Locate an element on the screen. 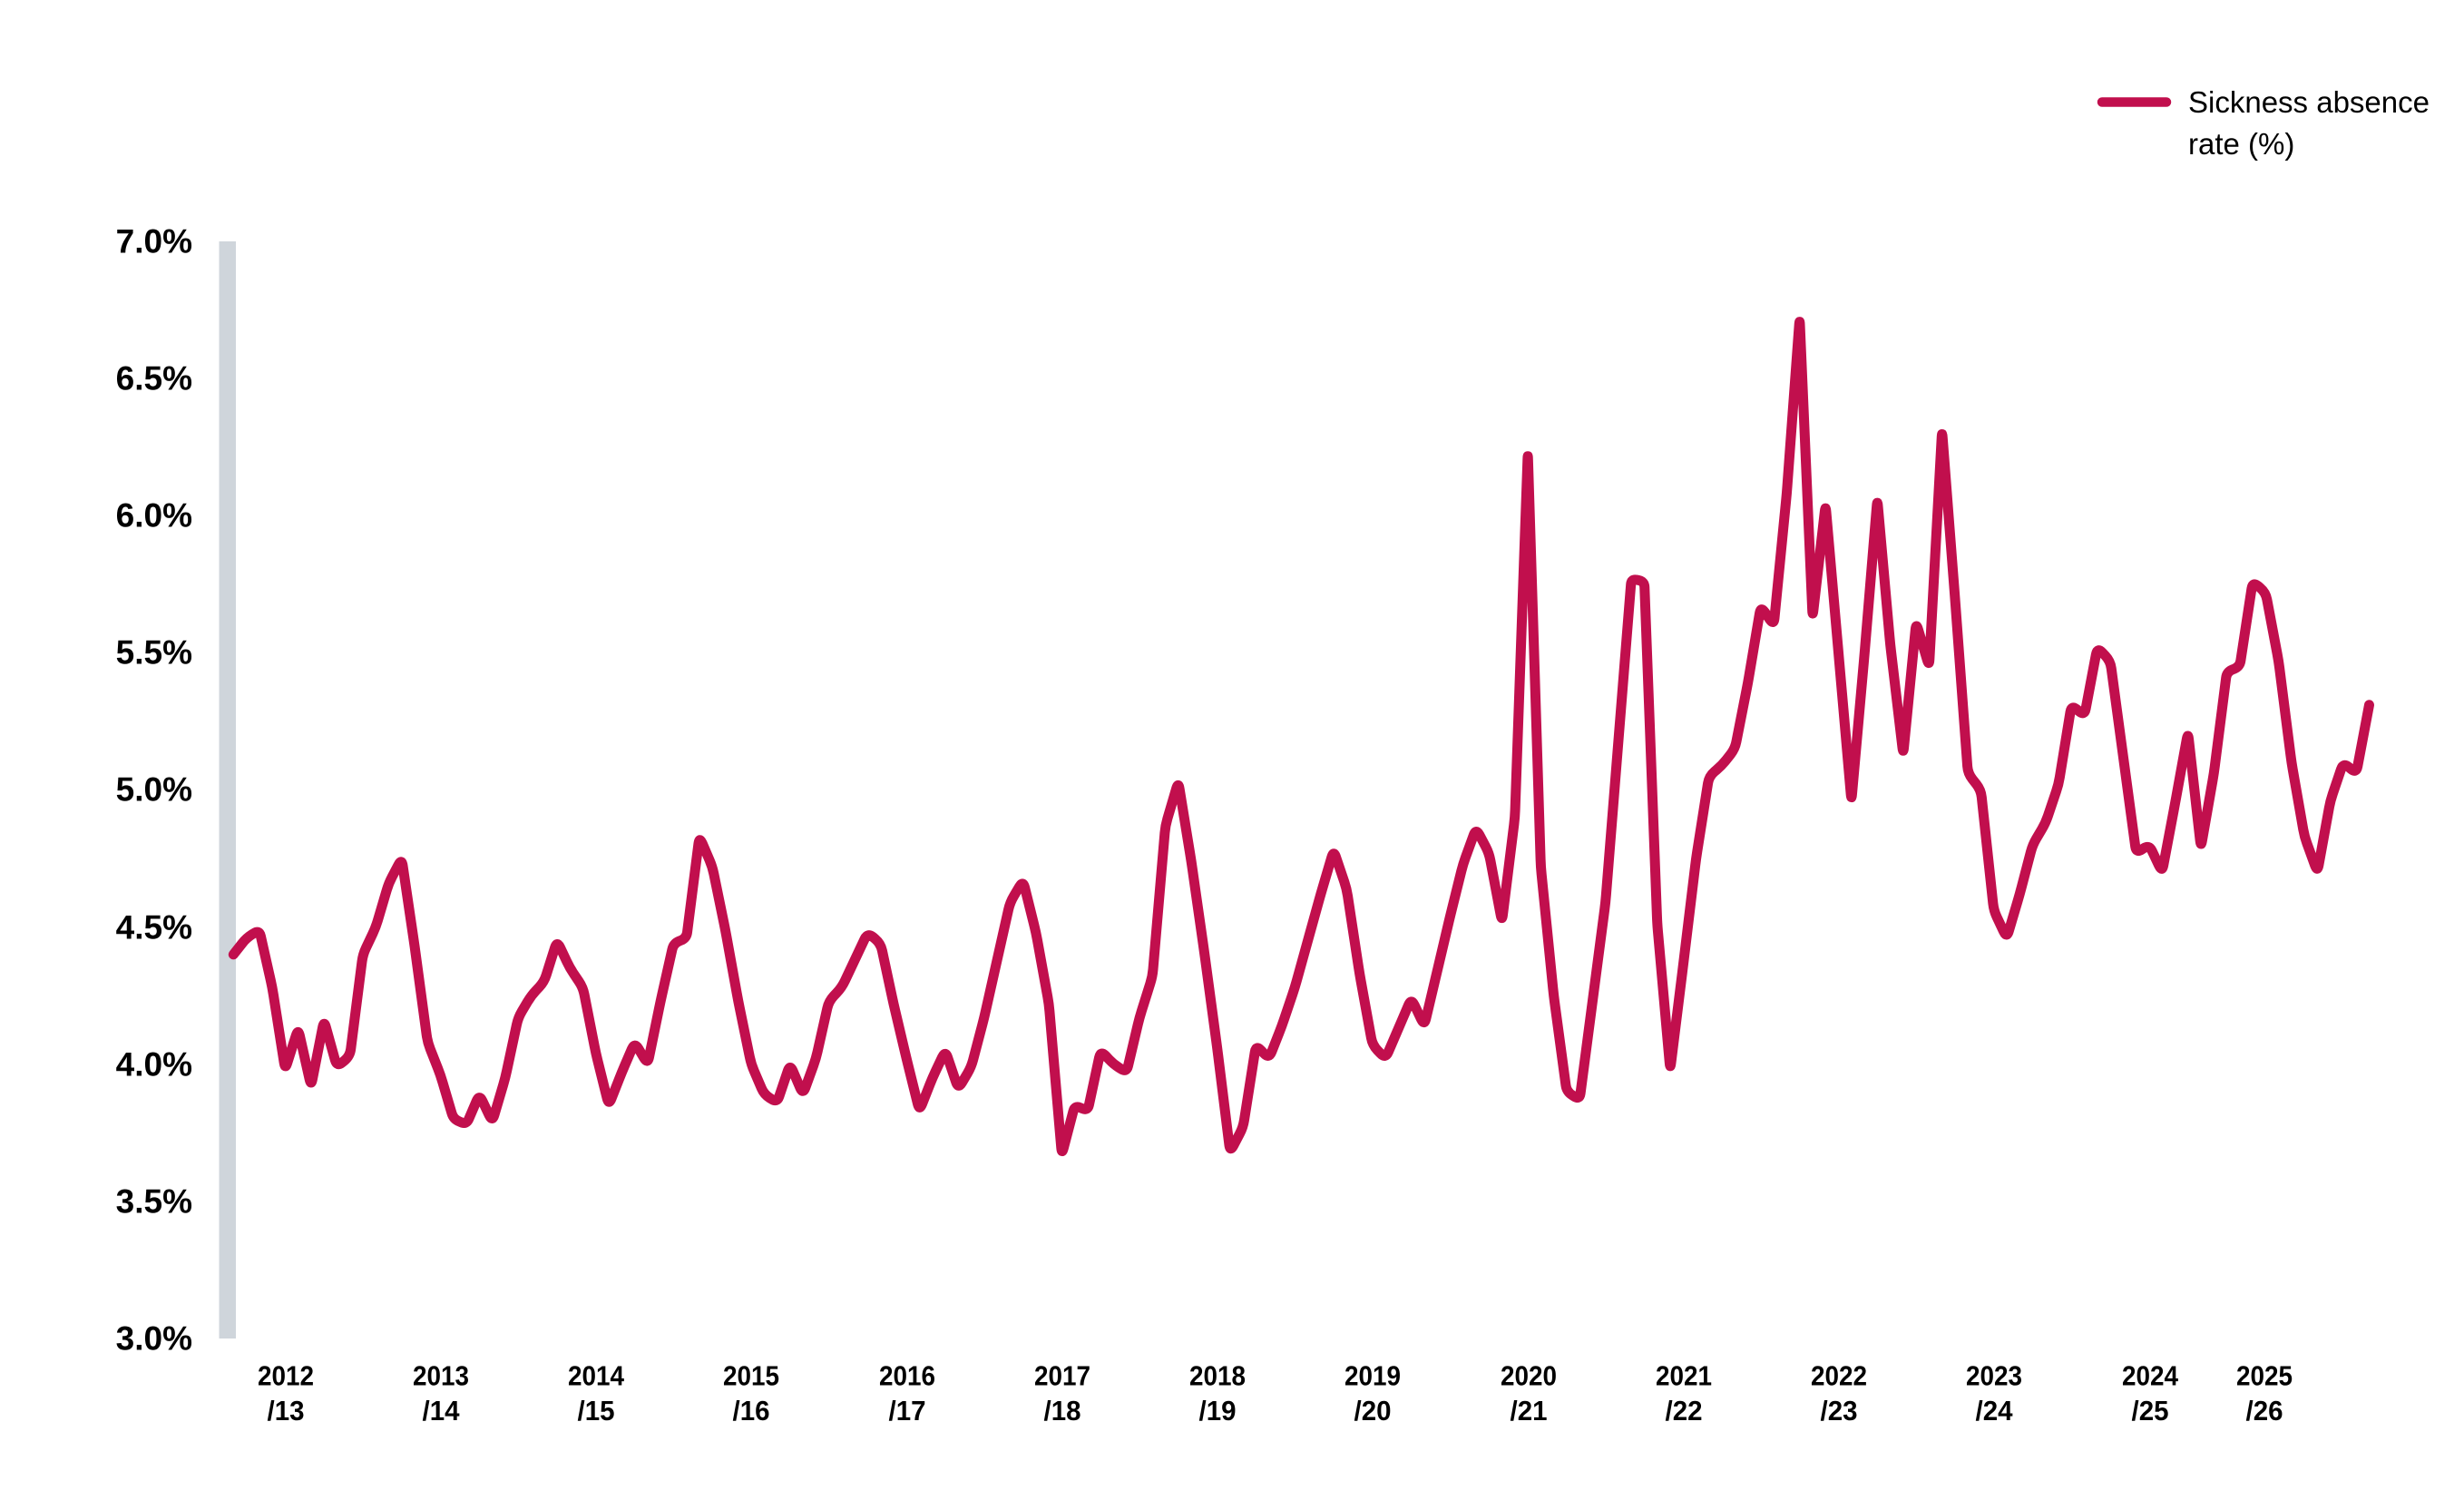  svg-text: 6.5% is located at coordinates (154, 378).